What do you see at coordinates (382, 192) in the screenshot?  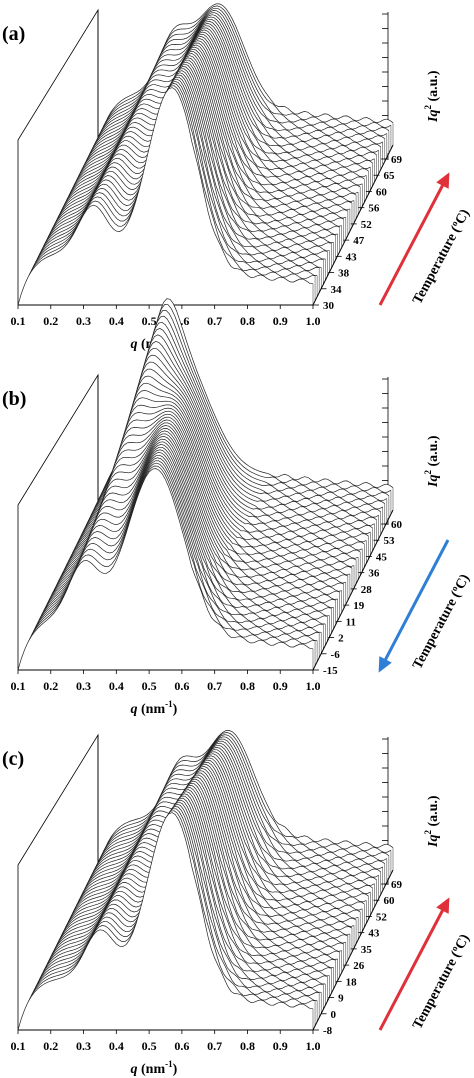 I see `temperature-tick-label: 60` at bounding box center [382, 192].